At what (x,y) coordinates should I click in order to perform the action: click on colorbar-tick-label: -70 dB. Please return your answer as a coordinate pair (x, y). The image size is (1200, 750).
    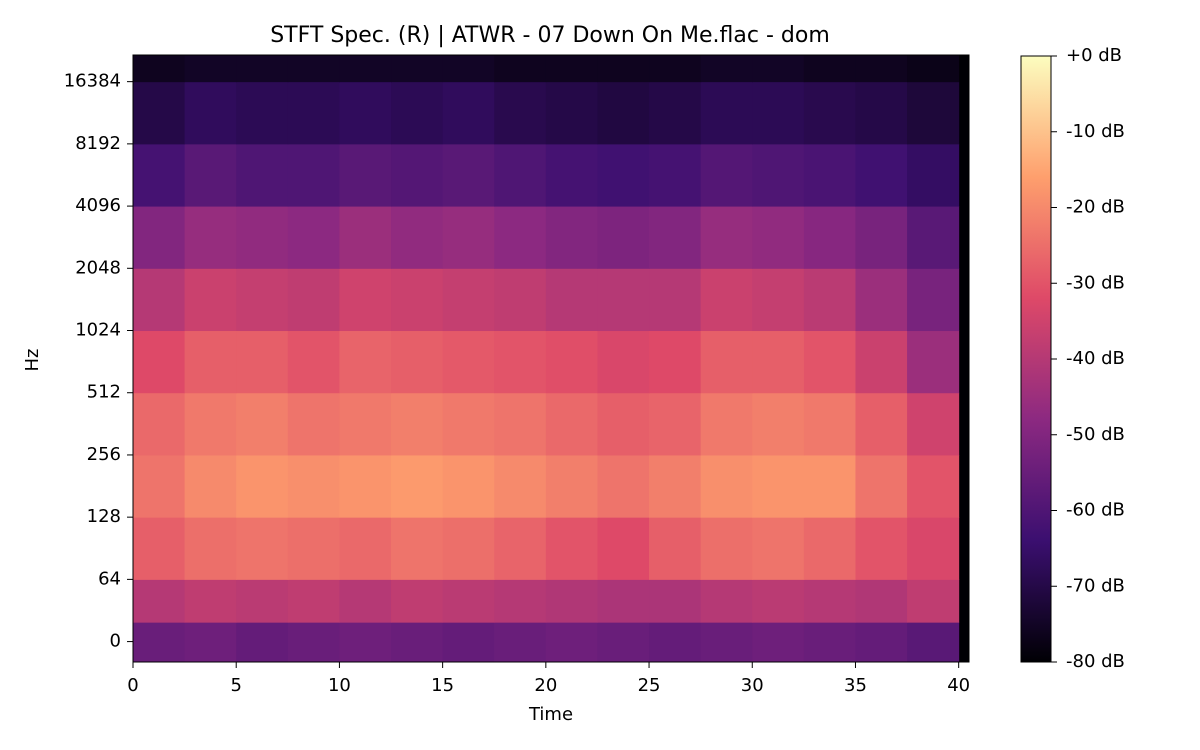
    Looking at the image, I should click on (1095, 585).